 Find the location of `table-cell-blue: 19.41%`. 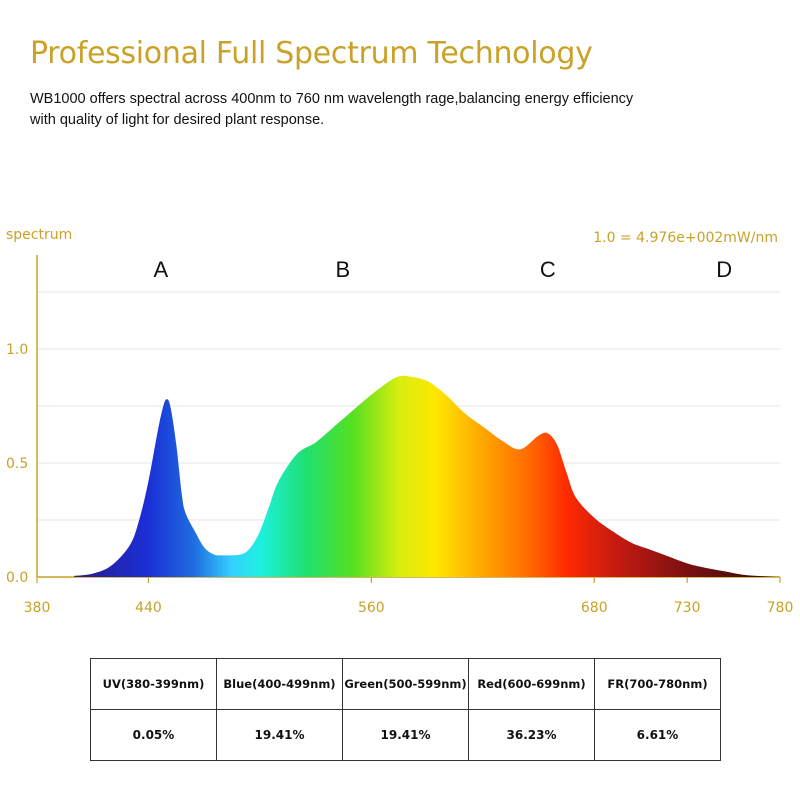

table-cell-blue: 19.41% is located at coordinates (279, 735).